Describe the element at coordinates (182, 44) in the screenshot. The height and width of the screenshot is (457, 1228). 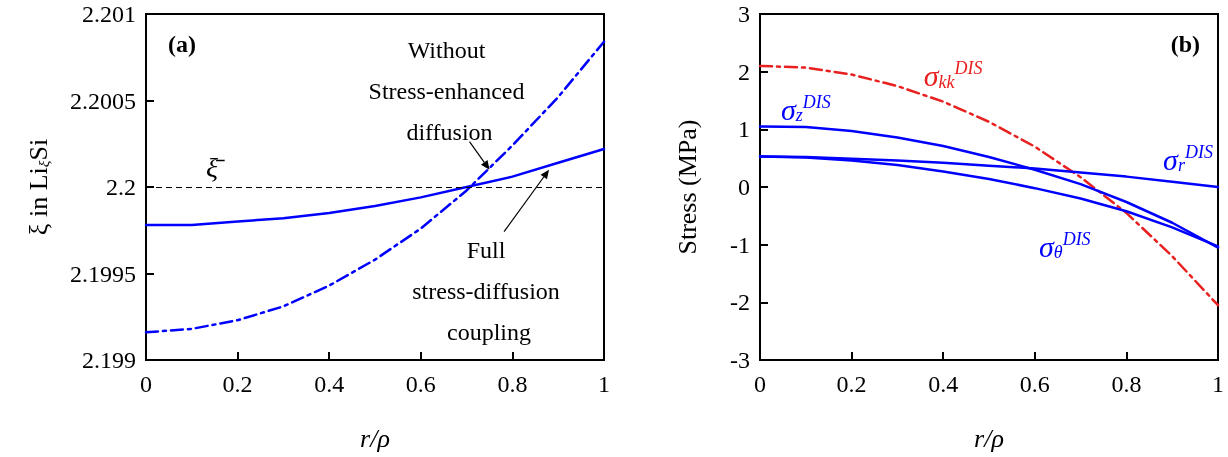
I see `annotation: (a)` at that location.